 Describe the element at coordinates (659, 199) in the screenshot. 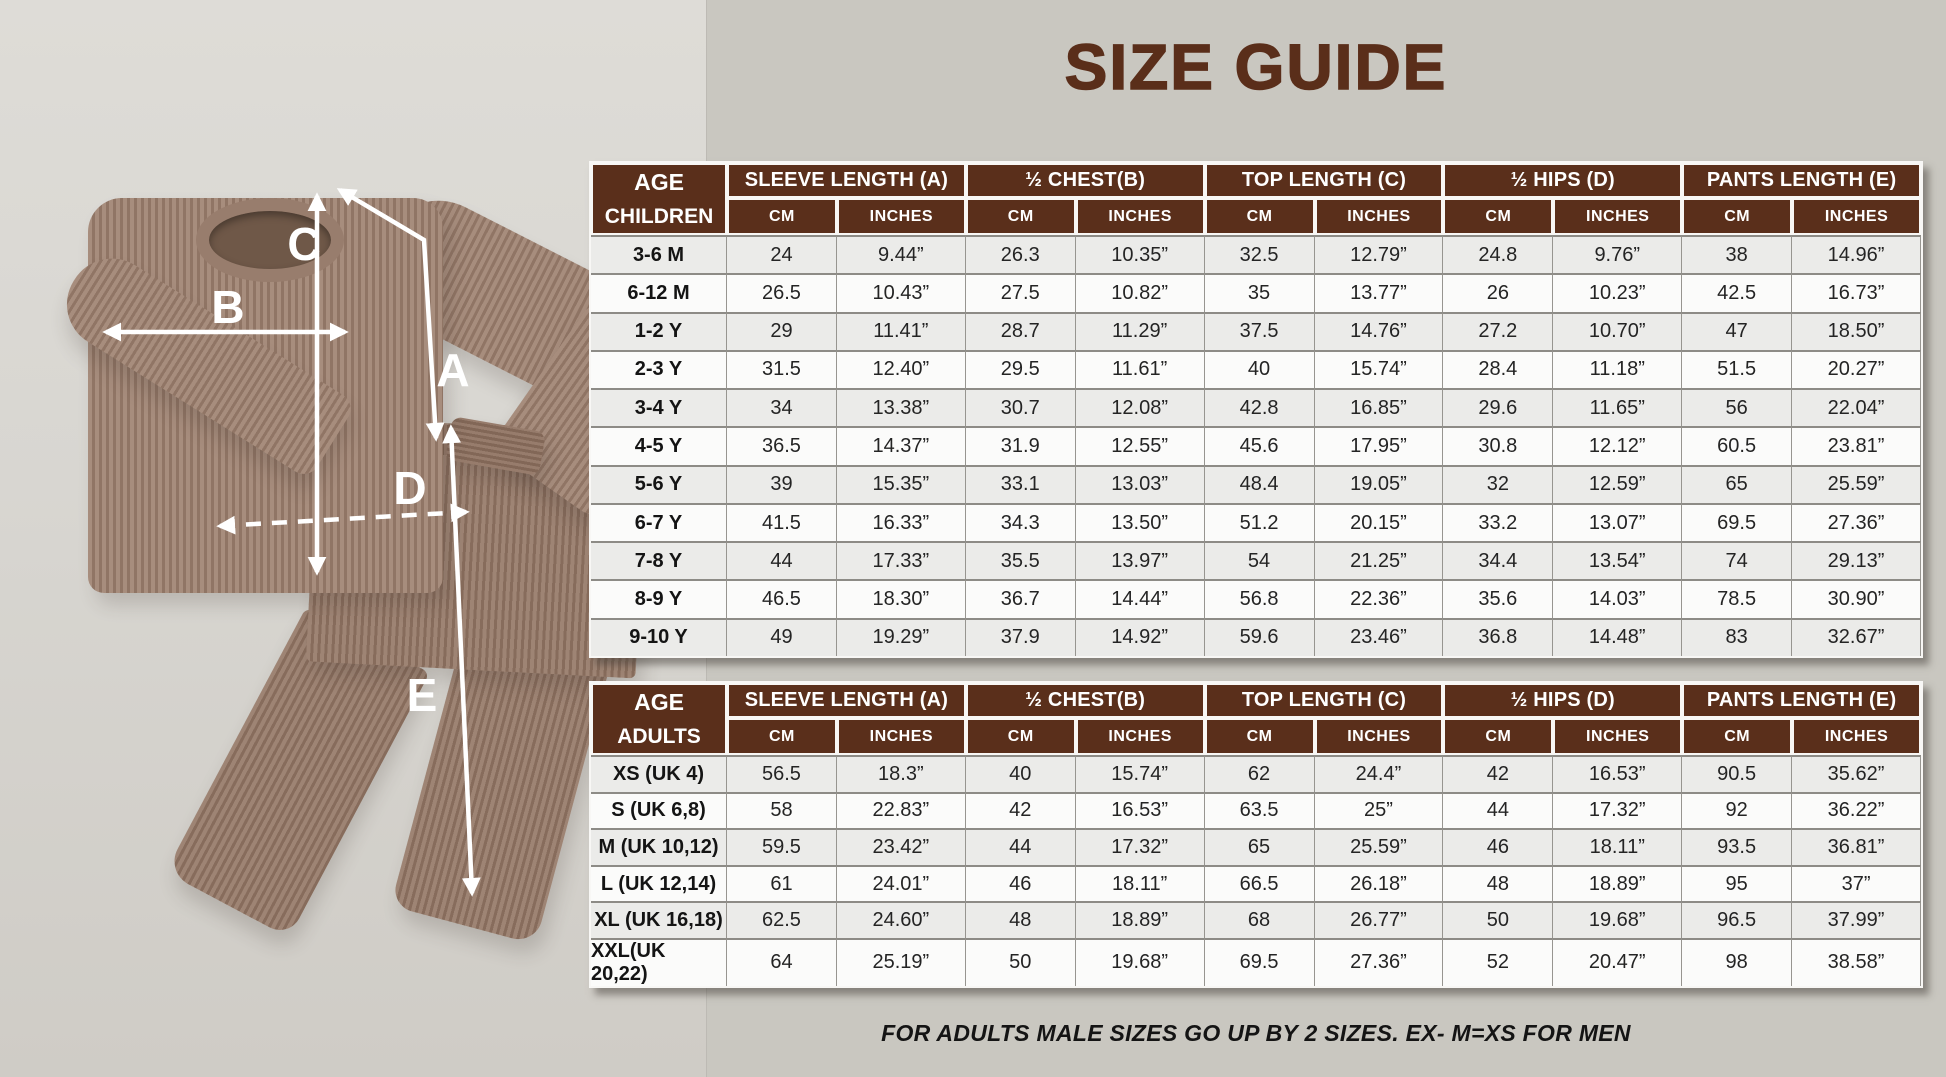

I see `age-column-header: AGE CHILDREN` at that location.